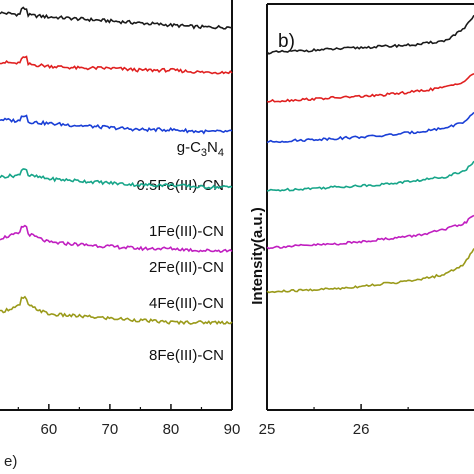  What do you see at coordinates (186, 303) in the screenshot?
I see `panel-a-series-label: 4Fe(III)-CN` at bounding box center [186, 303].